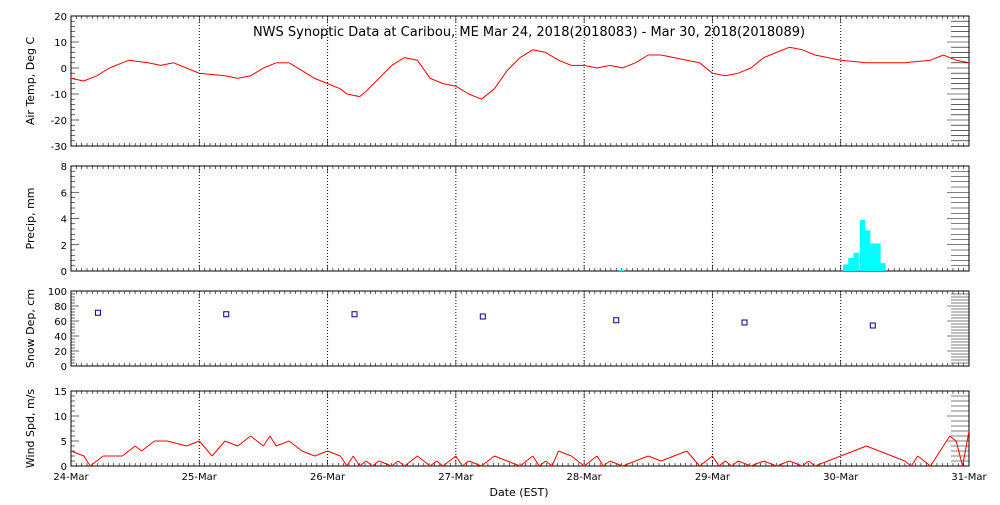 This screenshot has height=505, width=1000. Describe the element at coordinates (60, 322) in the screenshot. I see `panel-2-y-tick-label: 60` at that location.